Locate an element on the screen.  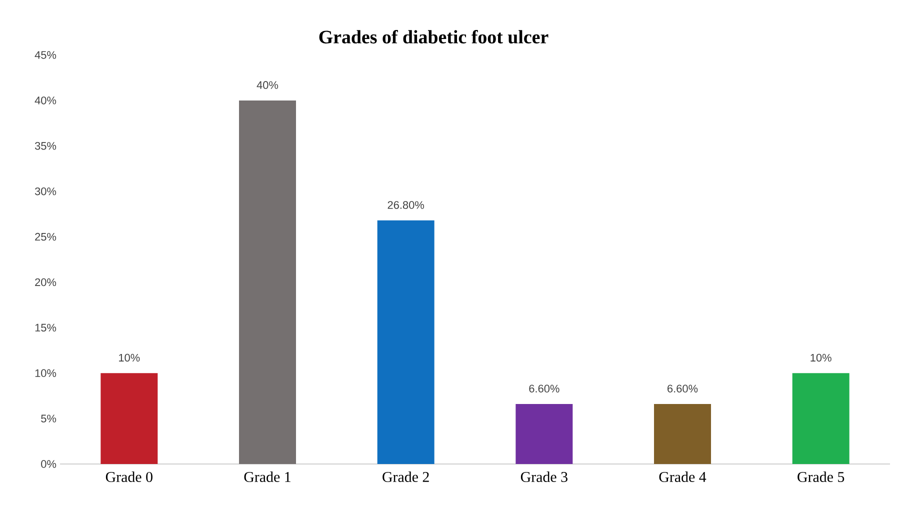
y-tick-label: 15% is located at coordinates (45, 328).